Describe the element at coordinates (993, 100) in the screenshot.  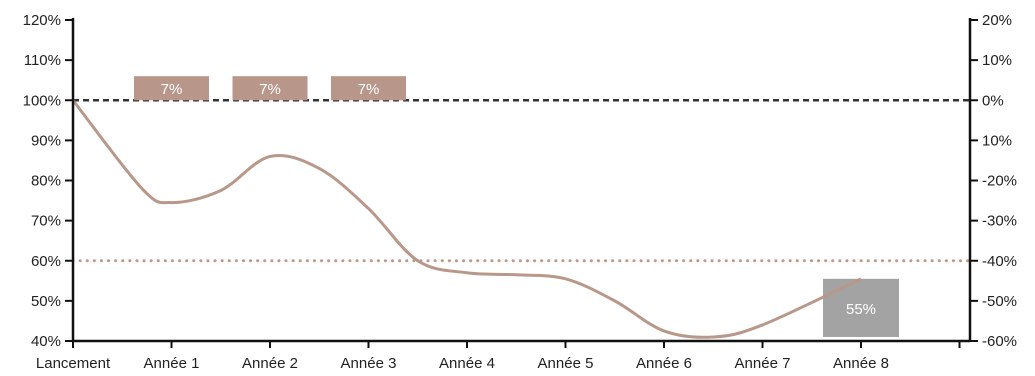
I see `y-right-tick-label: 0%` at that location.